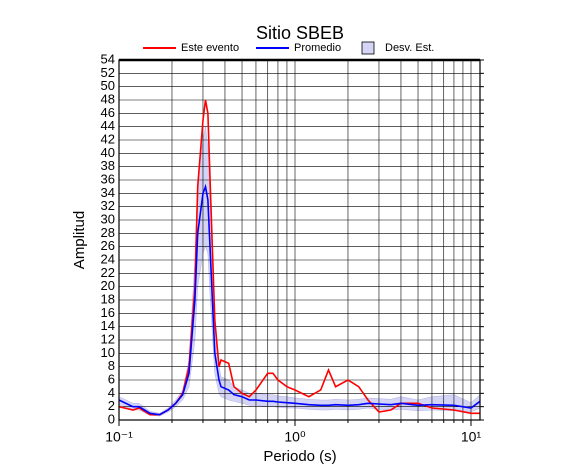 The image size is (586, 475). What do you see at coordinates (111, 418) in the screenshot?
I see `y-tick-label: 0` at bounding box center [111, 418].